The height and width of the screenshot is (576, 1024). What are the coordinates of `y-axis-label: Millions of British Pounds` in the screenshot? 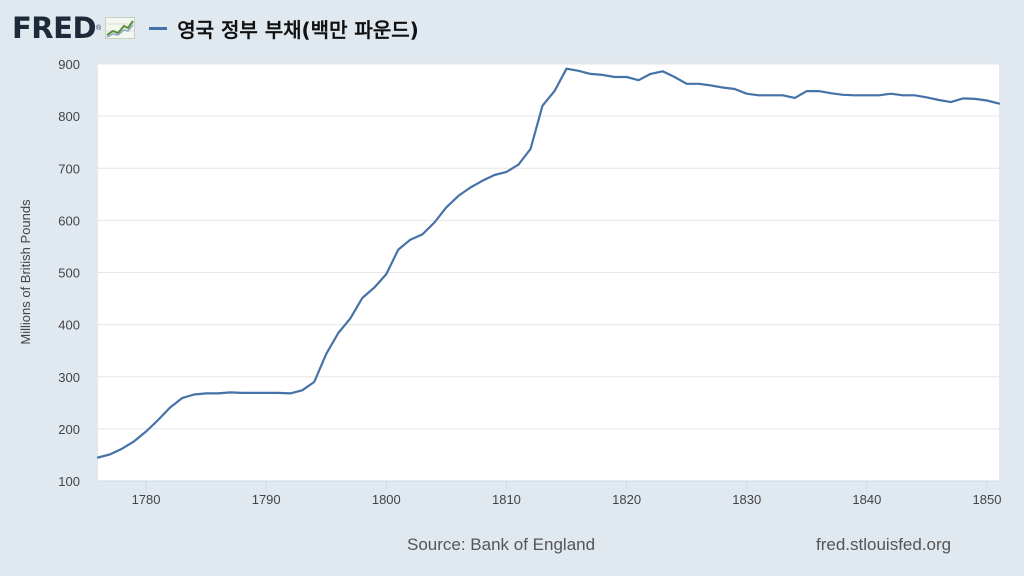 It's located at (25, 272).